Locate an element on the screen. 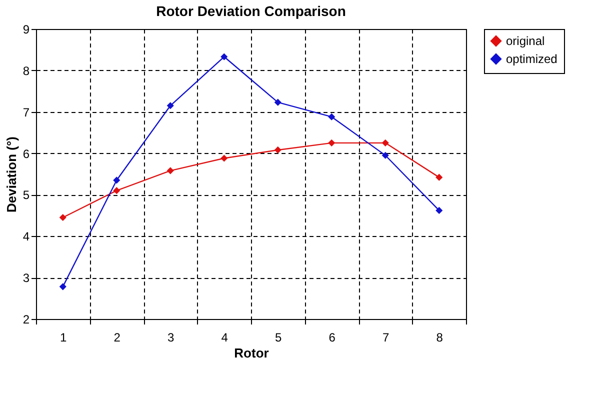 The width and height of the screenshot is (605, 417). x-axis-title: Rotor is located at coordinates (251, 353).